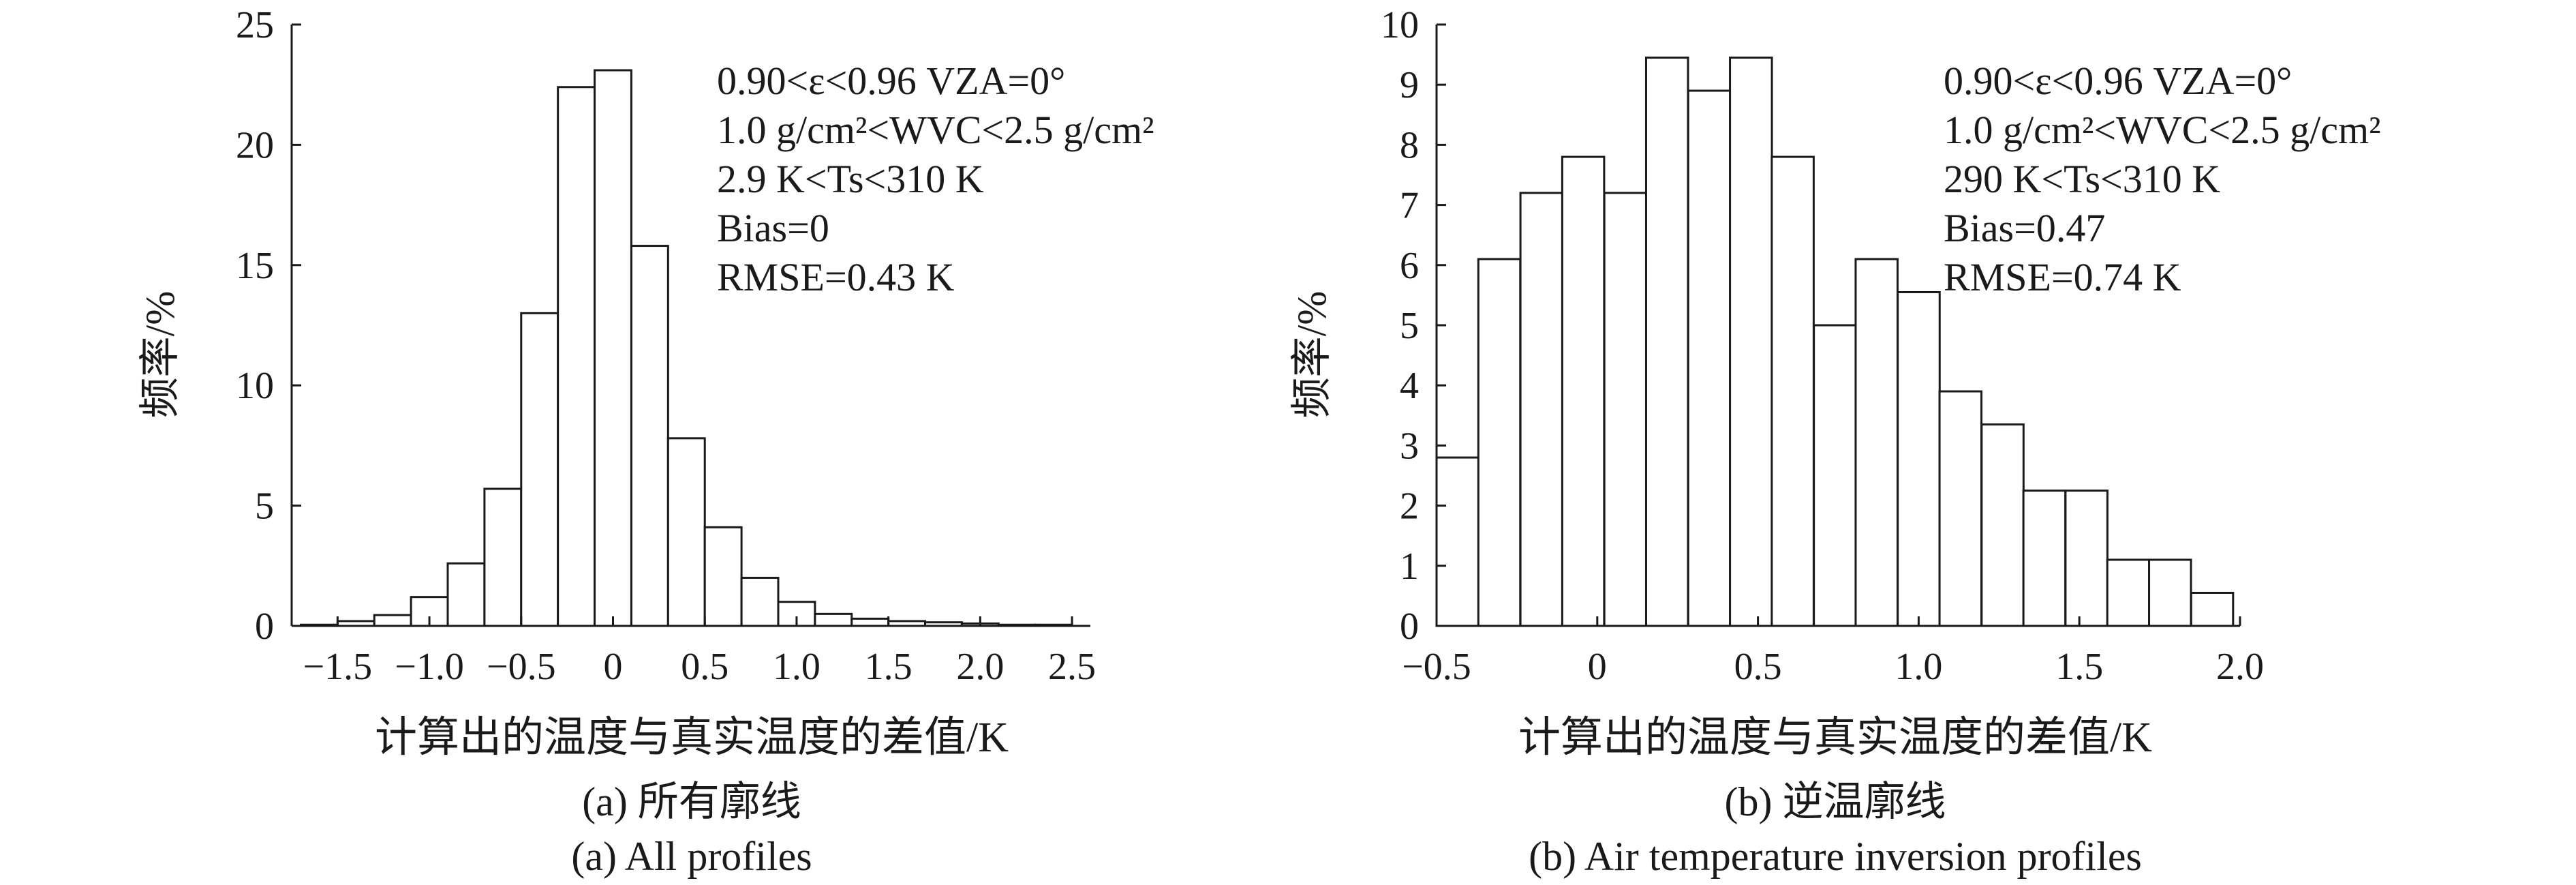 This screenshot has width=2576, height=885. I want to click on annotation-ts-range: 2.9 K<Ts<310 K, so click(851, 179).